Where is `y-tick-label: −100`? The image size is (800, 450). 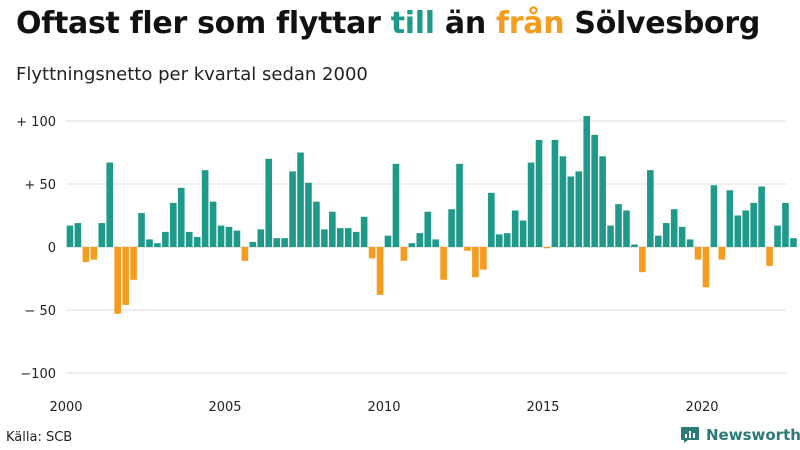
y-tick-label: −100 is located at coordinates (38, 374).